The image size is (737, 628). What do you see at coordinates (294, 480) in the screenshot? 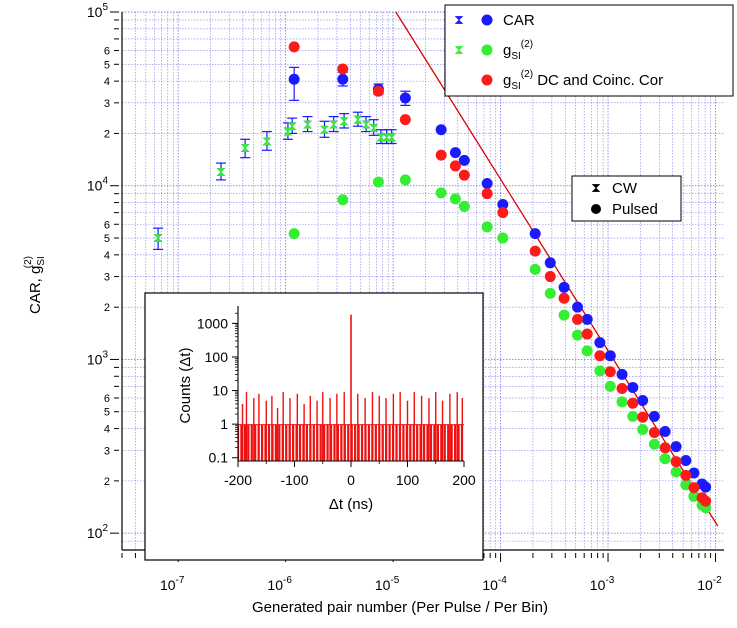
I see `inset-x-tick-label: -100` at bounding box center [294, 480].